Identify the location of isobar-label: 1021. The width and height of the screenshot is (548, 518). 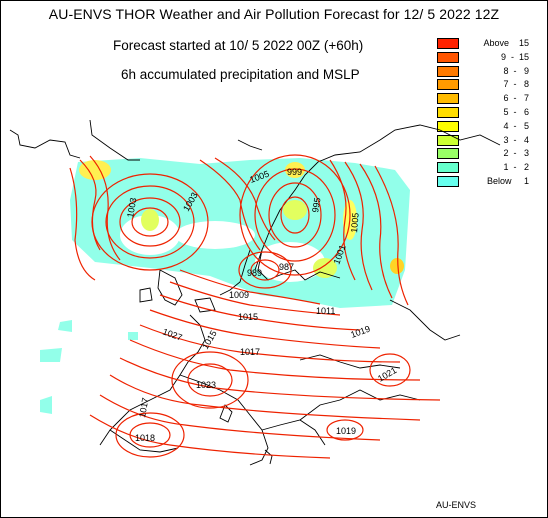
(387, 374).